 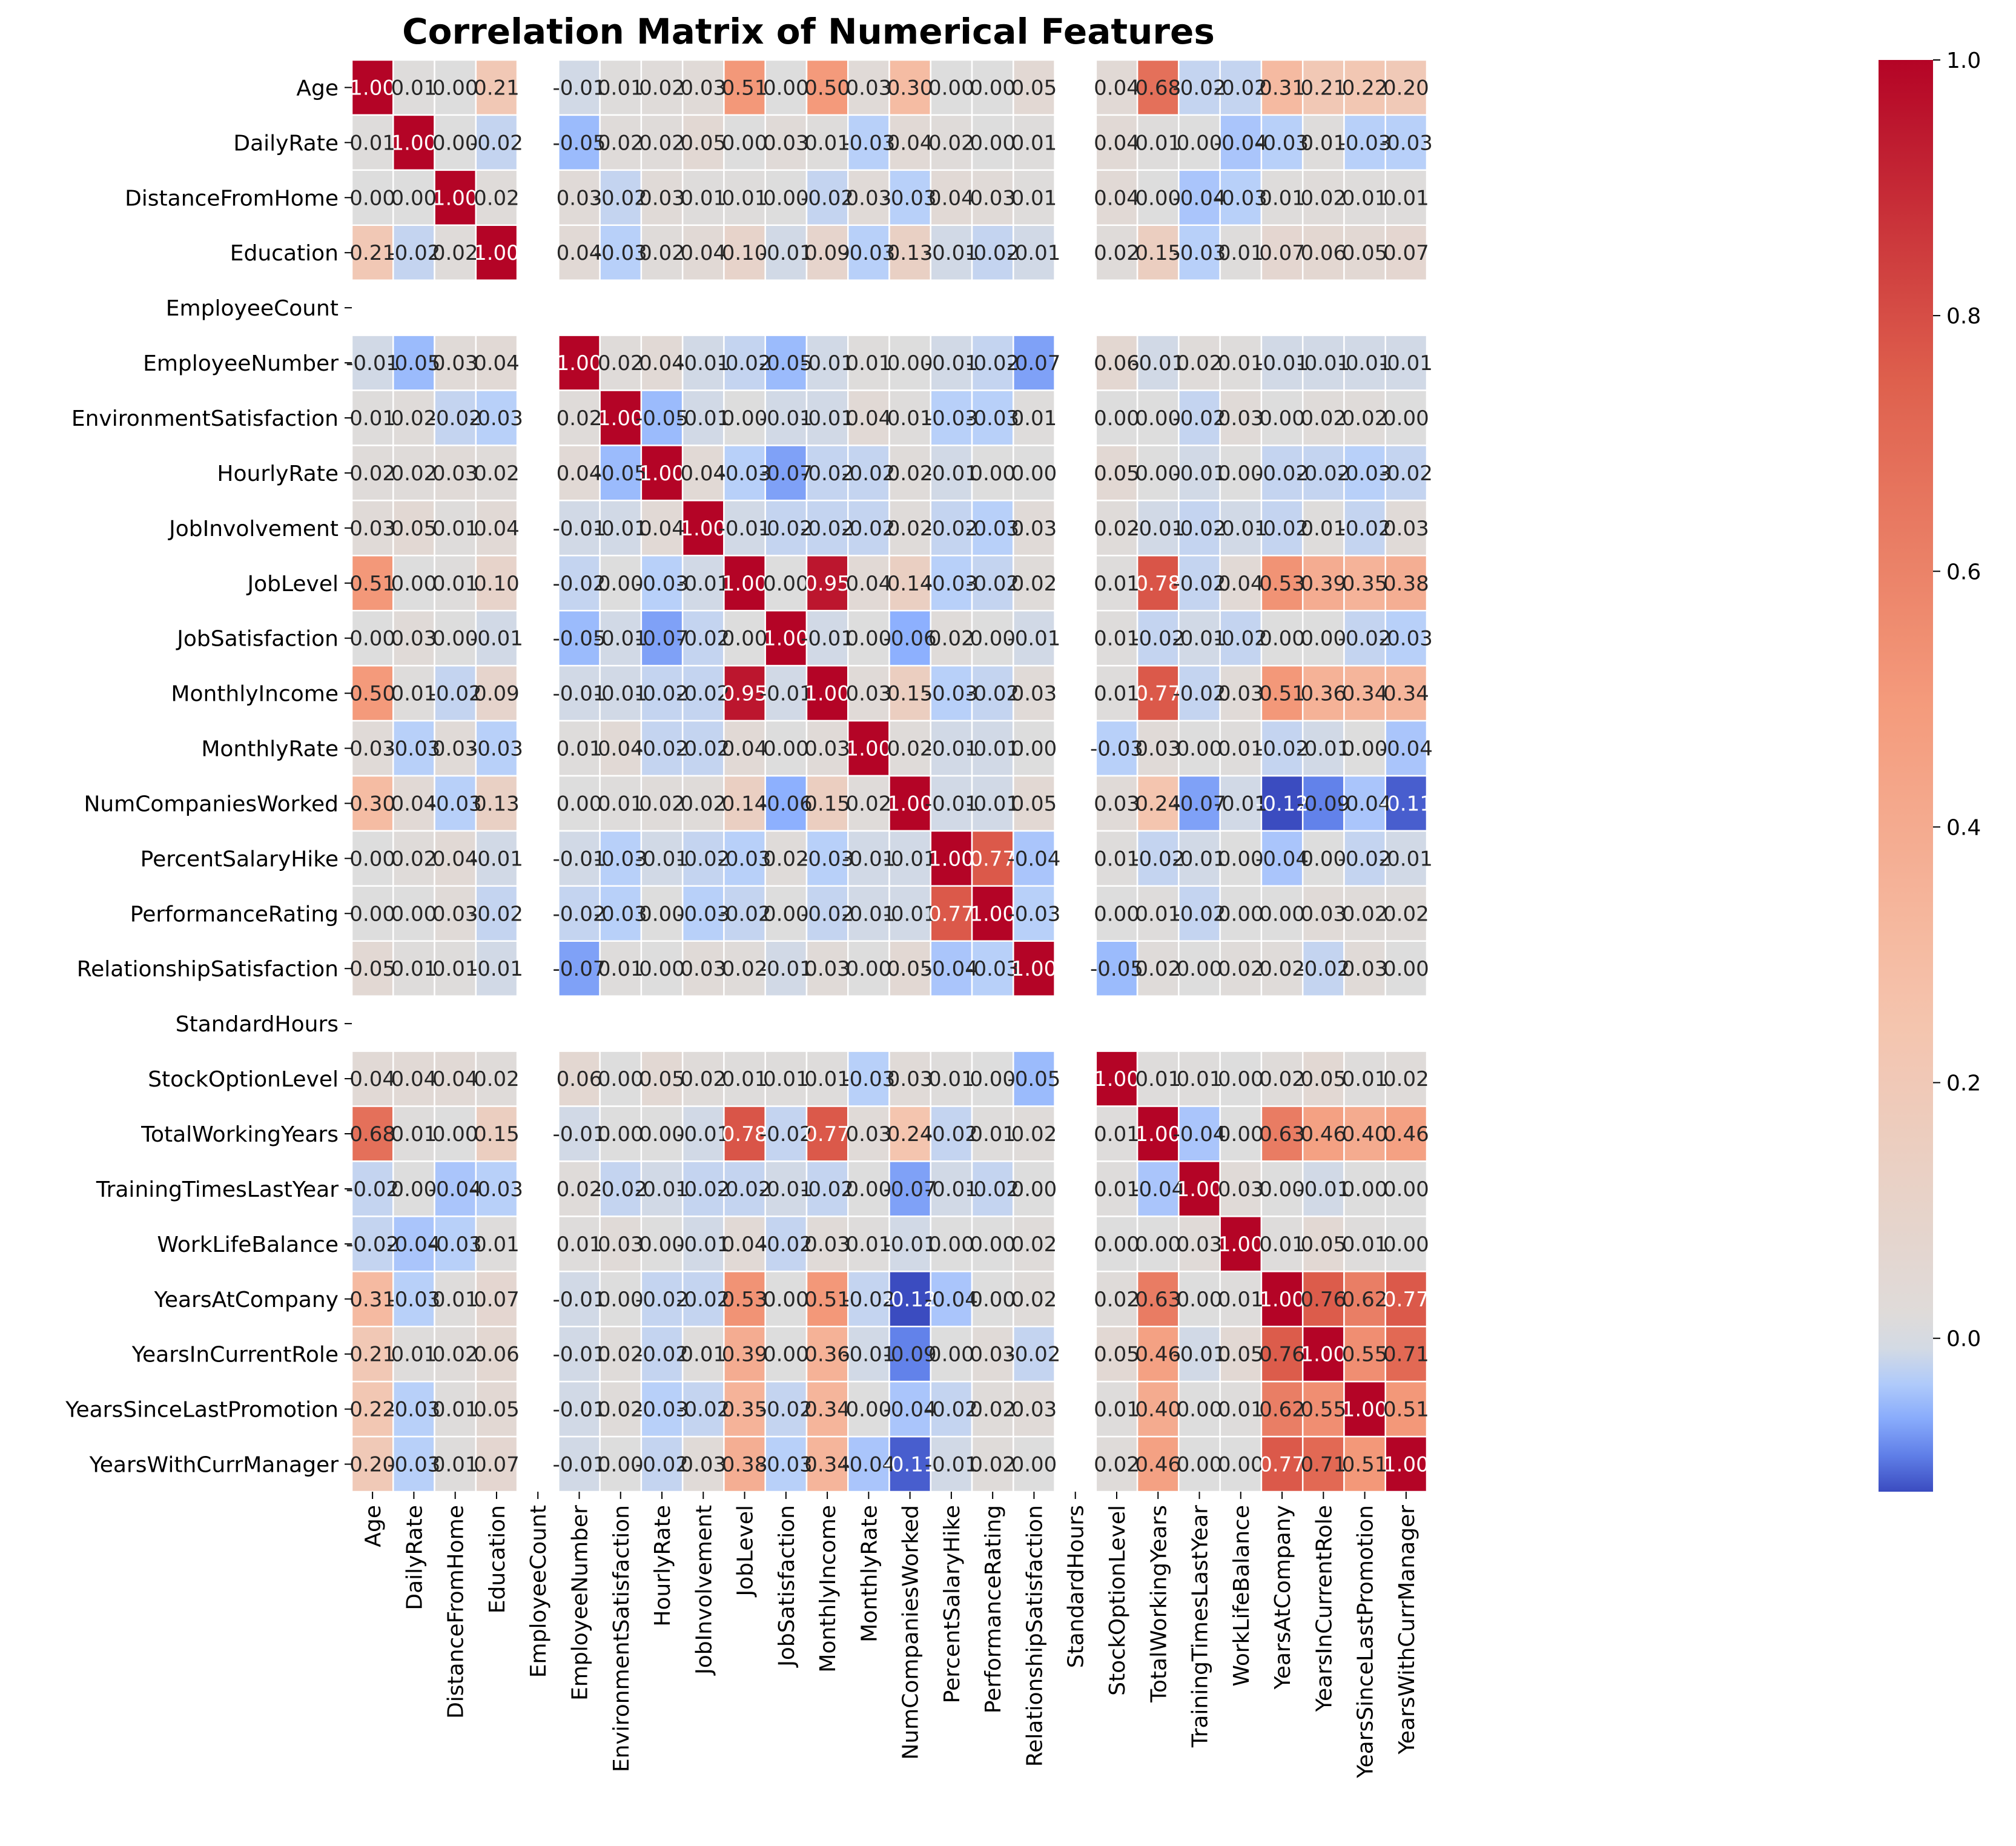 I want to click on y-tick-label: YearsInCurrentRole, so click(x=235, y=1355).